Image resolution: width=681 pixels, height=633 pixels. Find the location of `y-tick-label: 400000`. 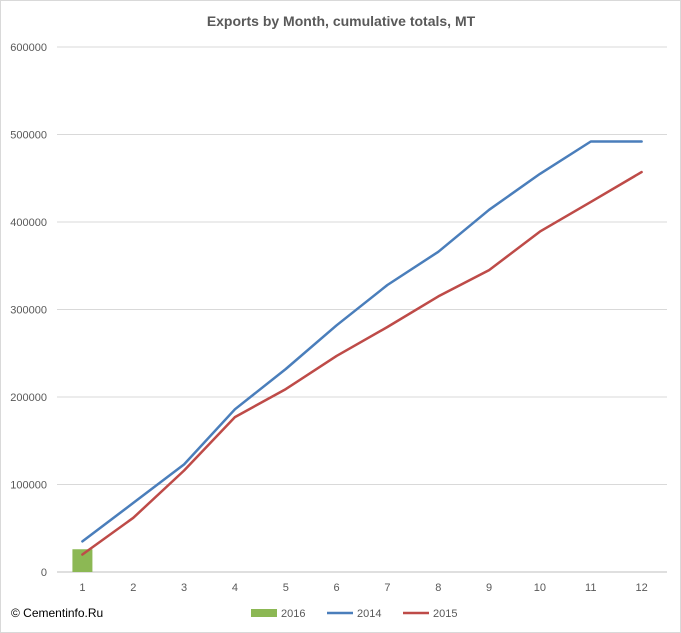

y-tick-label: 400000 is located at coordinates (28, 223).